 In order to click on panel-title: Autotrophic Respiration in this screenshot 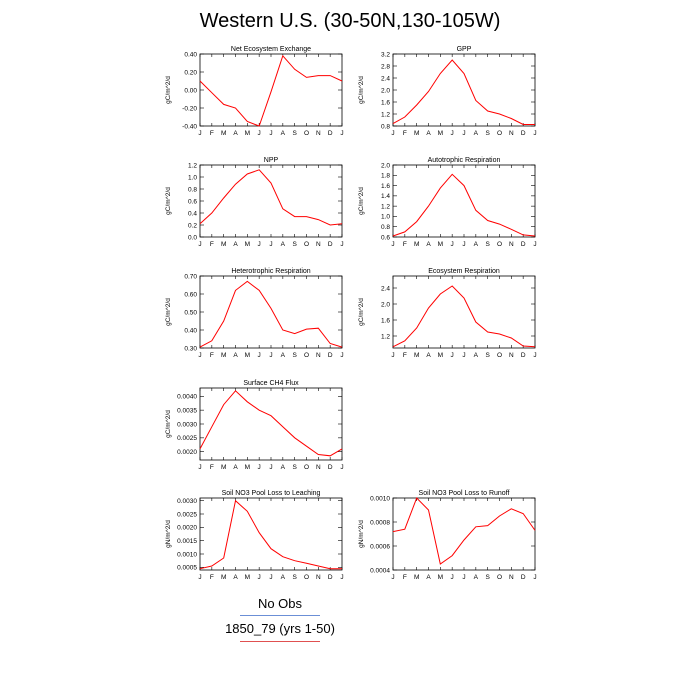, I will do `click(464, 160)`.